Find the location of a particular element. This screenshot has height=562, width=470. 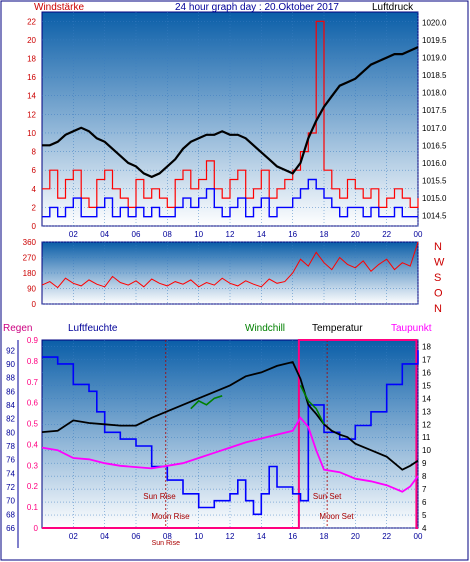

chart-title: 24 hour graph day : 20.Oktober 2017 is located at coordinates (257, 7).